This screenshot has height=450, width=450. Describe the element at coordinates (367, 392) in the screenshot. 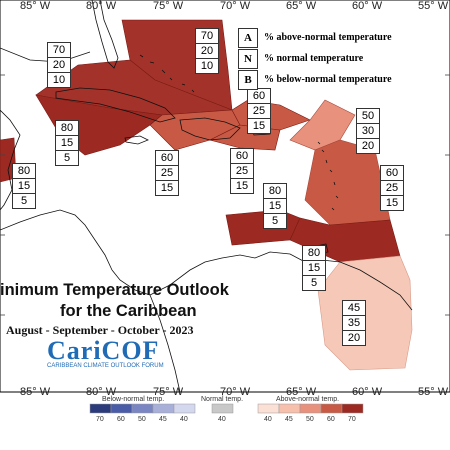

I see `lon-label-60w-bottom: 60° W` at that location.